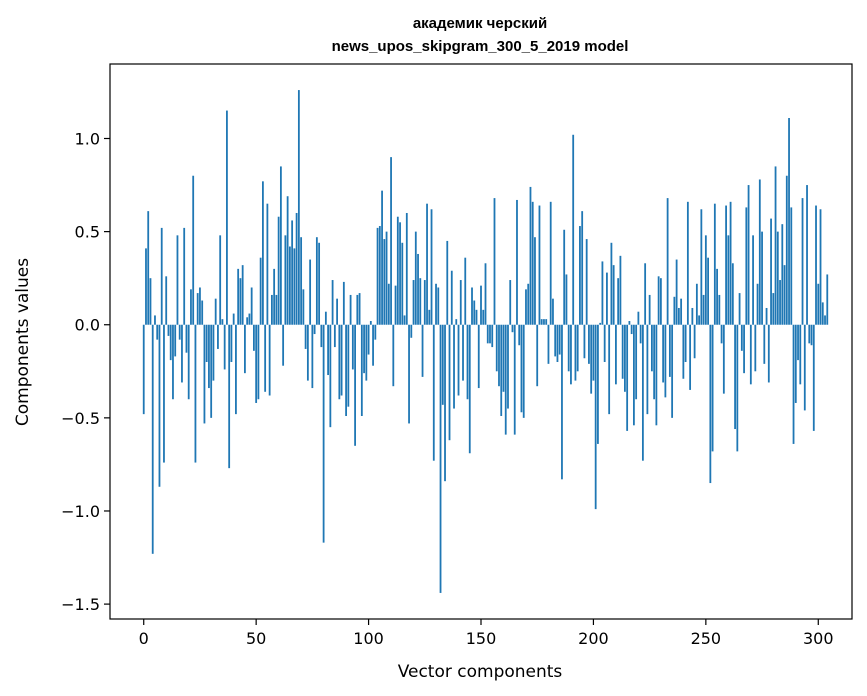 This screenshot has width=867, height=696. What do you see at coordinates (481, 638) in the screenshot?
I see `x-tick-label: 150` at bounding box center [481, 638].